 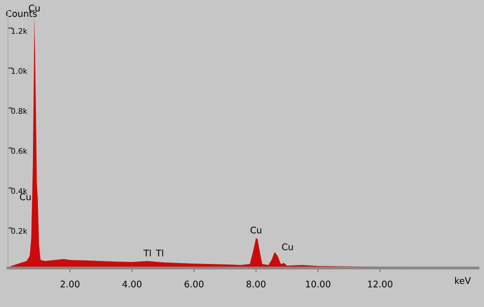 What do you see at coordinates (318, 284) in the screenshot?
I see `x-tick-label: 10.00` at bounding box center [318, 284].